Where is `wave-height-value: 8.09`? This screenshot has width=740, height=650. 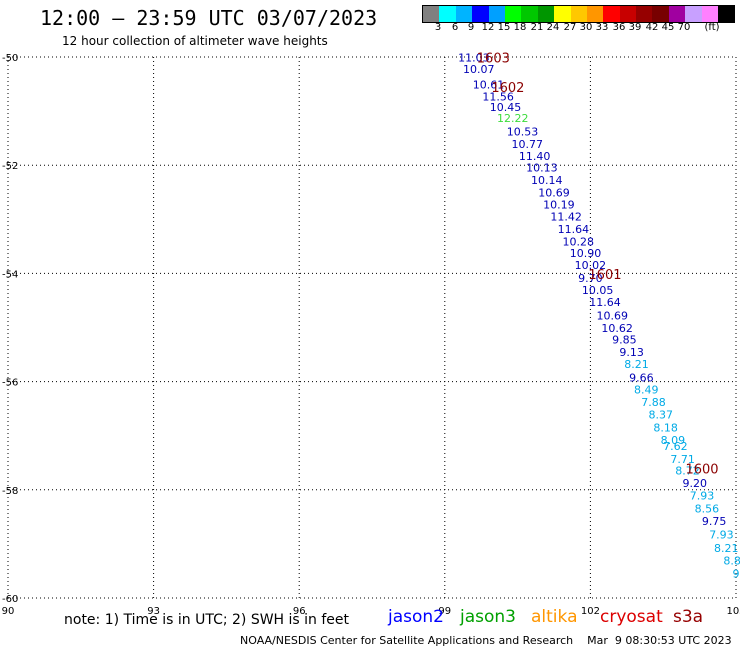
wave-height-value: 8.09 is located at coordinates (673, 440).